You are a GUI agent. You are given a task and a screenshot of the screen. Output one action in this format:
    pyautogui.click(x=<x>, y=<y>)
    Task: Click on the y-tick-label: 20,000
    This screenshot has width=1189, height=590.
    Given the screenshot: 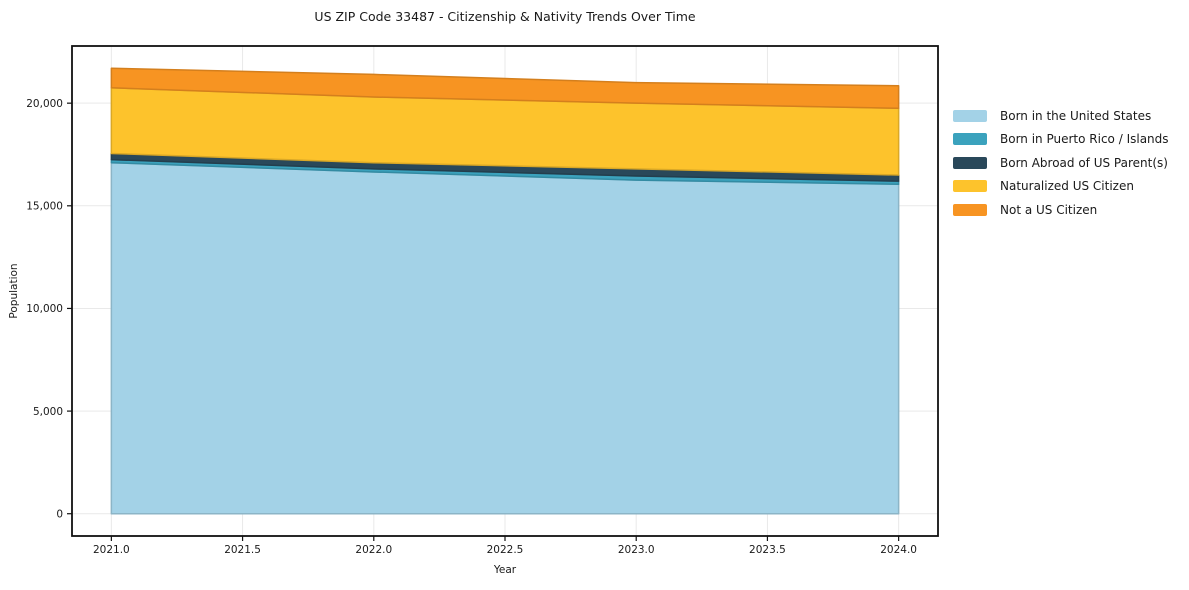 What is the action you would take?
    pyautogui.click(x=44, y=104)
    